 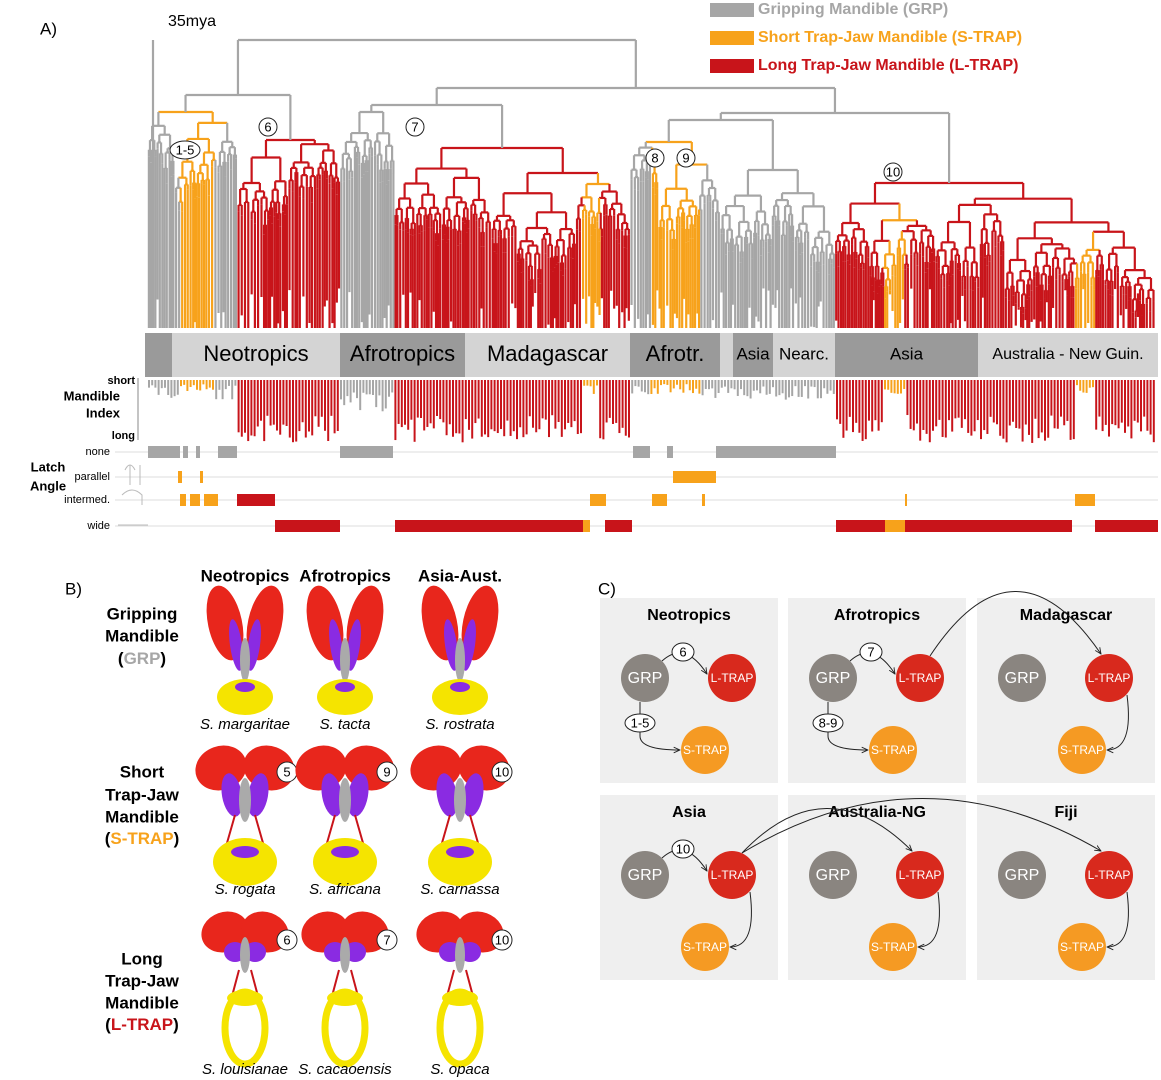 I want to click on legend-label: Short Trap-Jaw Mandible (S-TRAP), so click(x=890, y=37).